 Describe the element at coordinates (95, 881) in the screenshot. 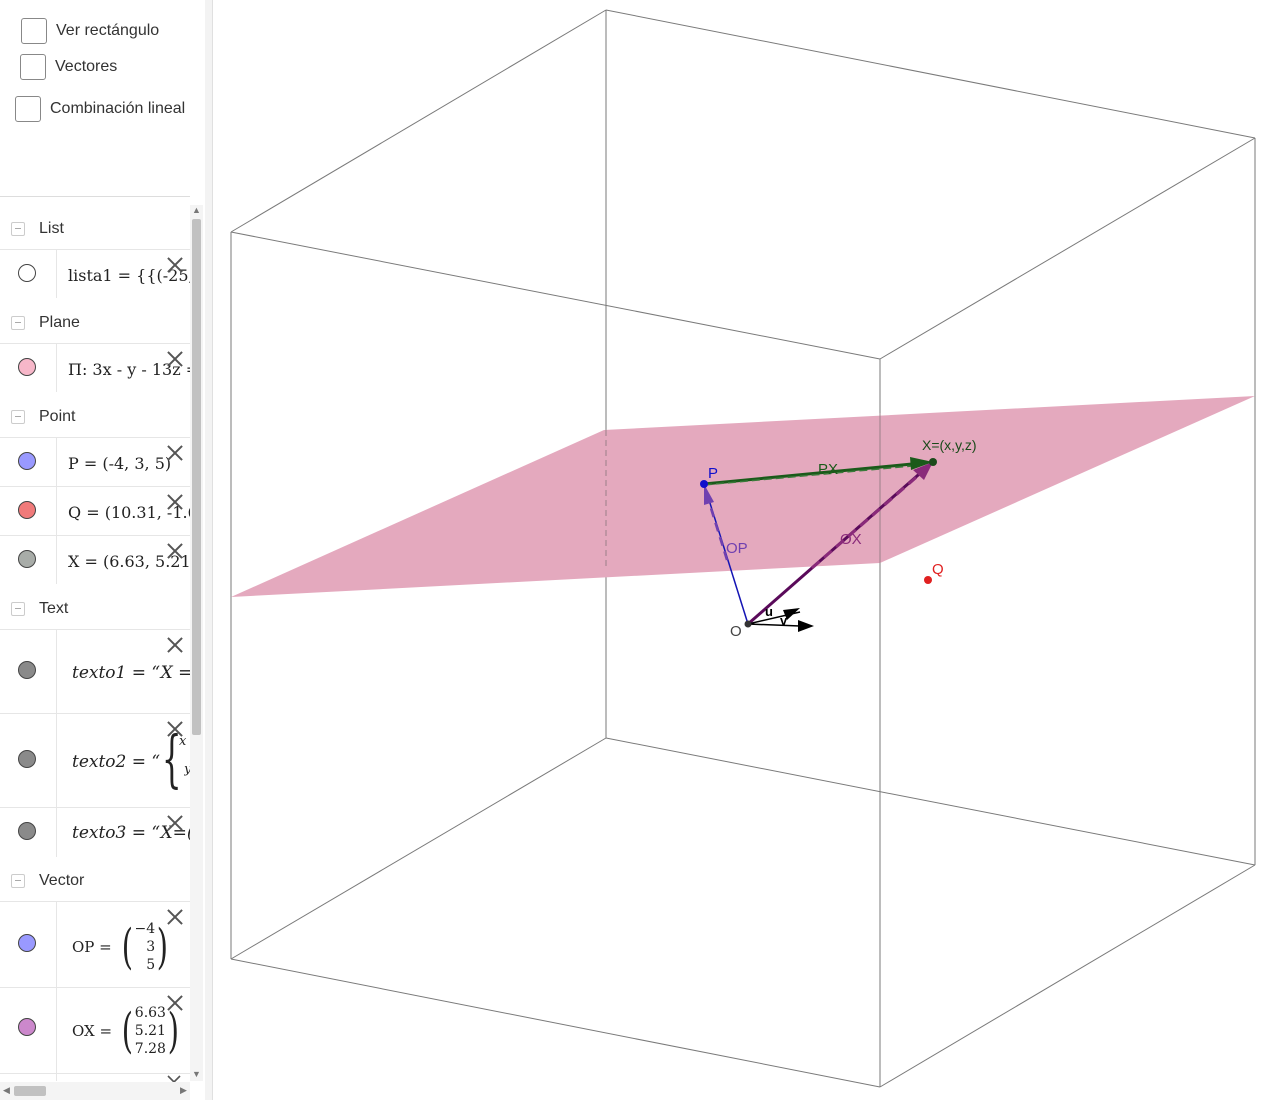

I see `category-vector: Vector` at that location.